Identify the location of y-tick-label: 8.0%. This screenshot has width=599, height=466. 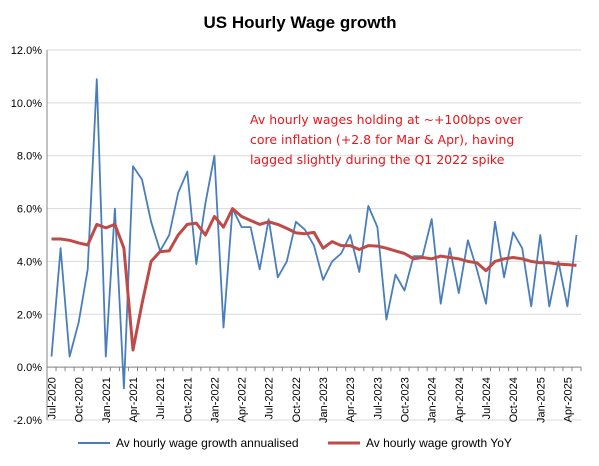
(29, 157).